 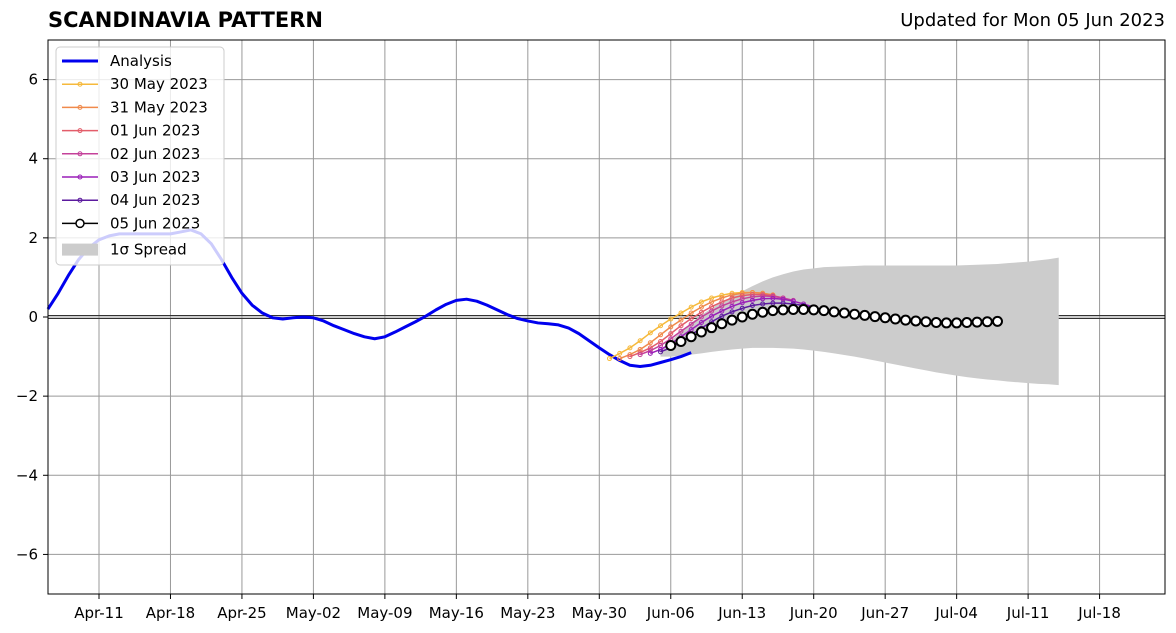 I want to click on x-tick-label: May-09, so click(x=384, y=613).